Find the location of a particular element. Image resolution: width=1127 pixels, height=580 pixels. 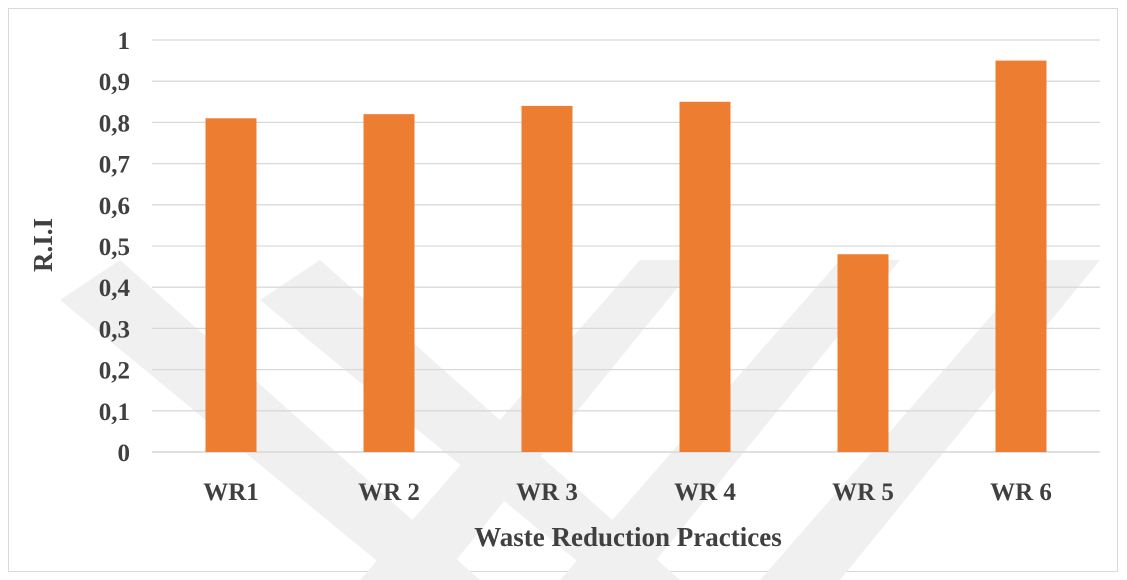

y-tick-label: 0 is located at coordinates (124, 453).